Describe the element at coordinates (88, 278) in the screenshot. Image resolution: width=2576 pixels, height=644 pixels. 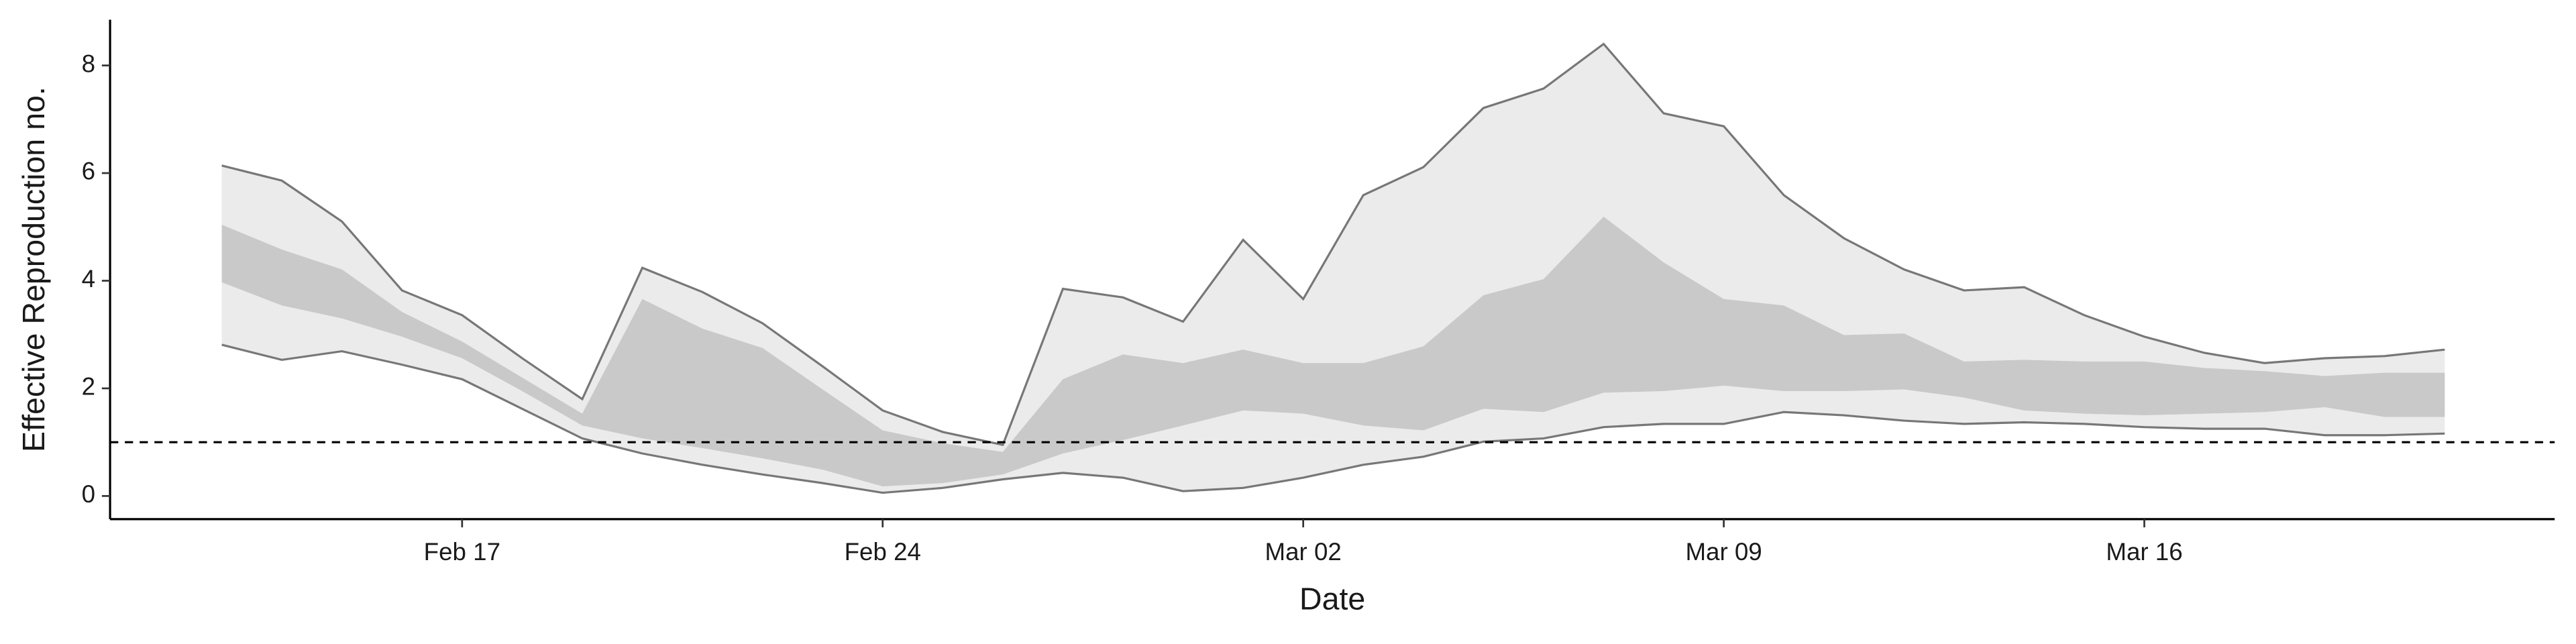
I see `y-tick-label: 4` at that location.